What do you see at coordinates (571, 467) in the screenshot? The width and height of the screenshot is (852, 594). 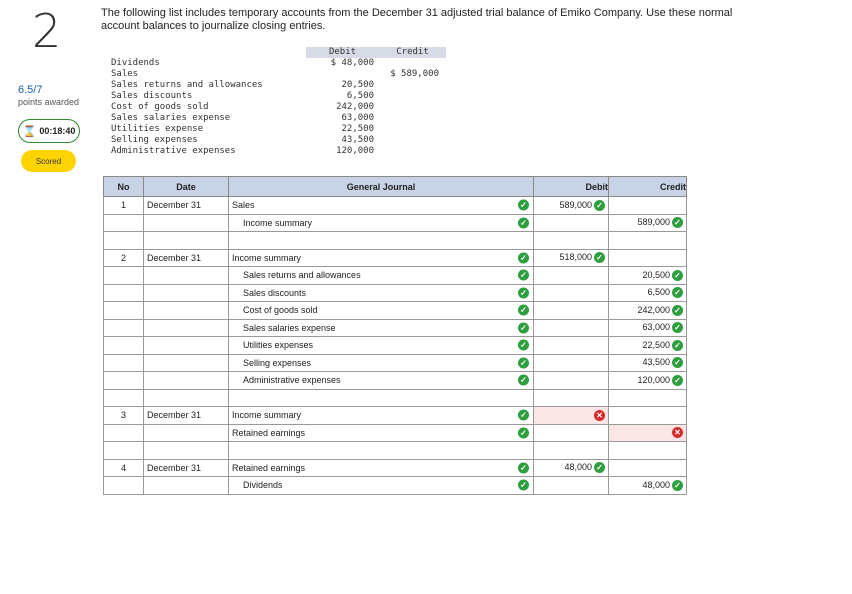 I see `debit-cell: 48,000 ✓` at bounding box center [571, 467].